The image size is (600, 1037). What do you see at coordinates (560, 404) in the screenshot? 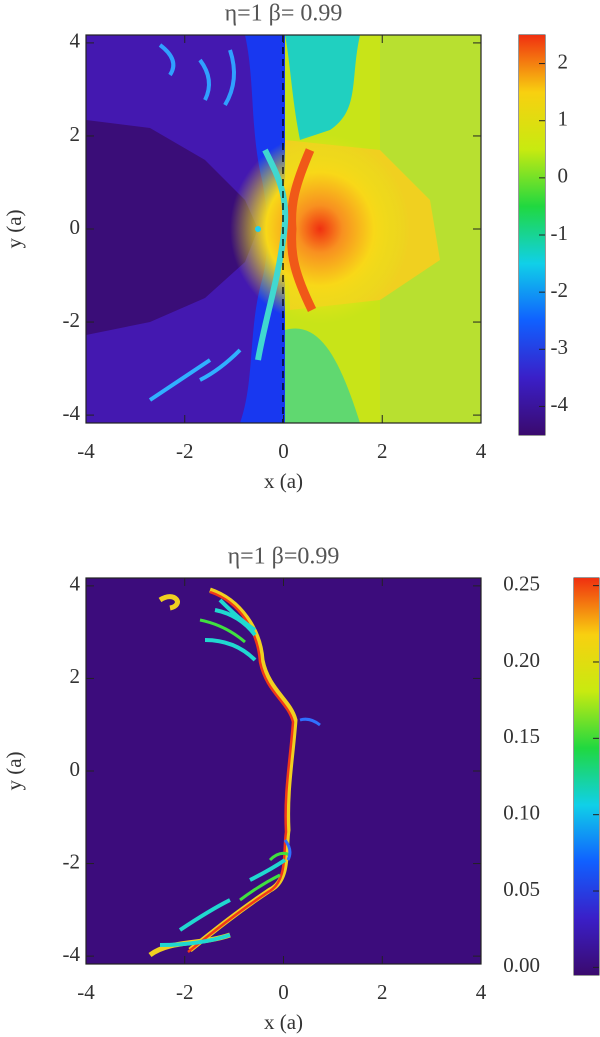
I see `colorbar-tick-label: -4` at bounding box center [560, 404].